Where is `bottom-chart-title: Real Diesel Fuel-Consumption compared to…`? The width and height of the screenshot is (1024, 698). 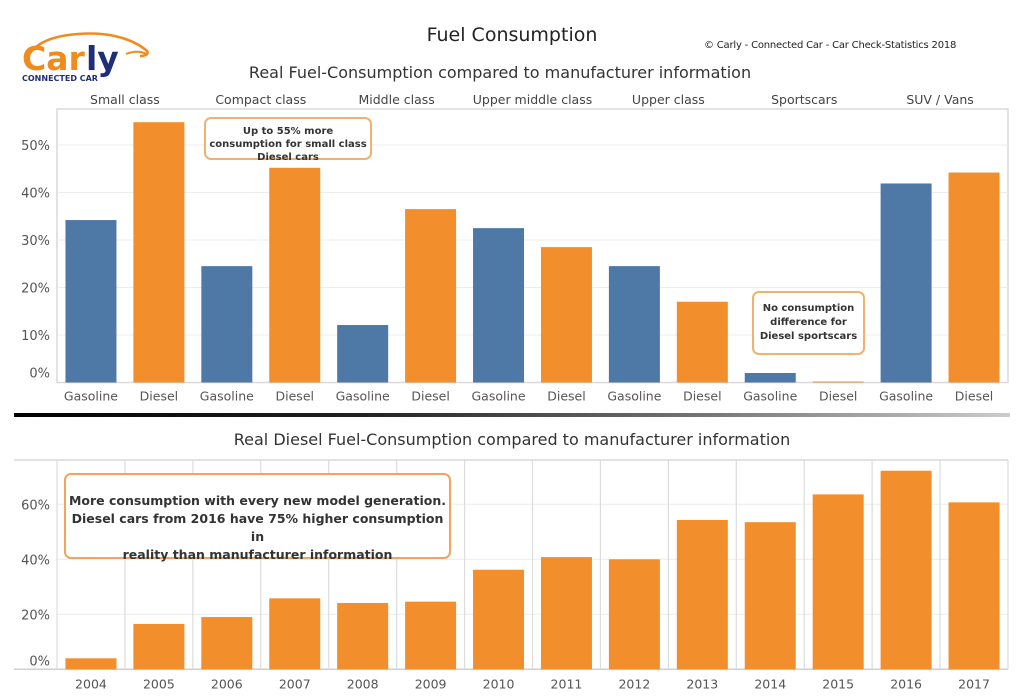
bottom-chart-title: Real Diesel Fuel-Consumption compared to… is located at coordinates (512, 439).